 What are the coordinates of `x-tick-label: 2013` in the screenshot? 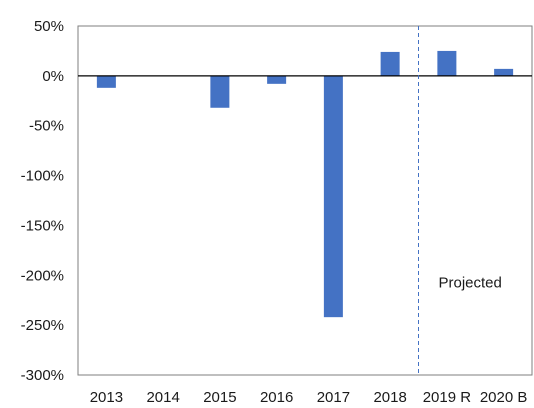 It's located at (106, 397).